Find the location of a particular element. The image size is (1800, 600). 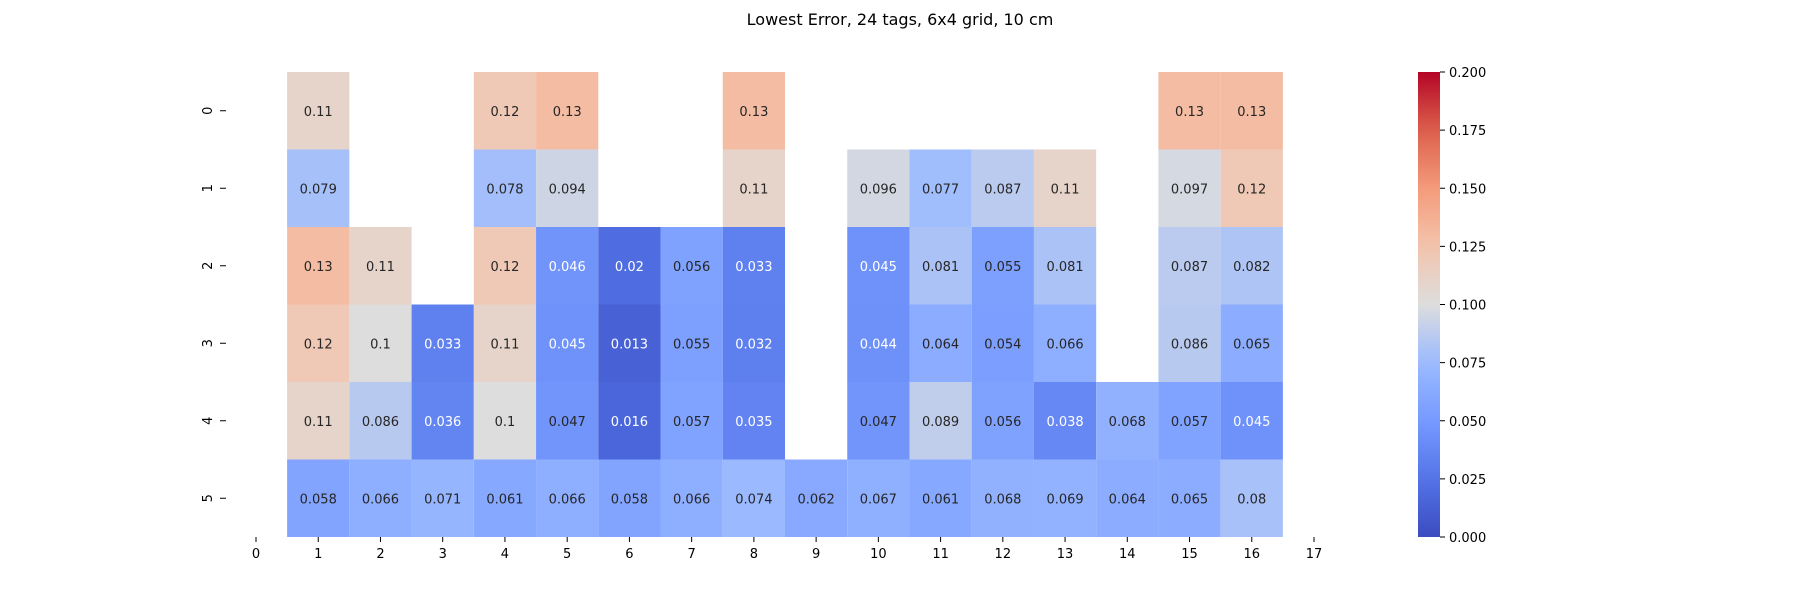

colorbar-tick-label-0.175: 0.175 is located at coordinates (1467, 131).